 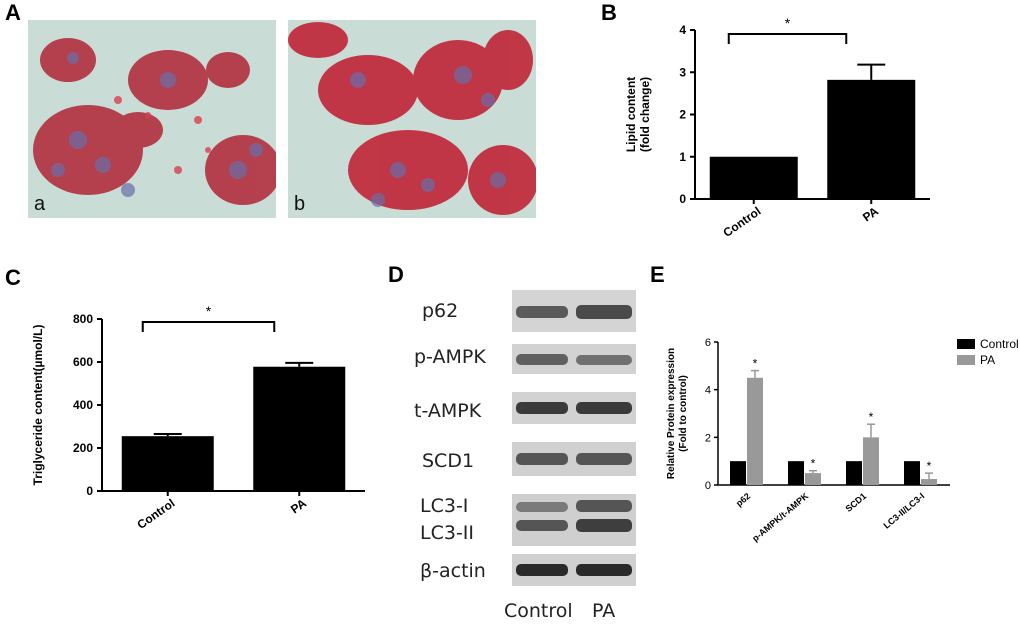 I want to click on blot-column-pa: PA, so click(x=604, y=611).